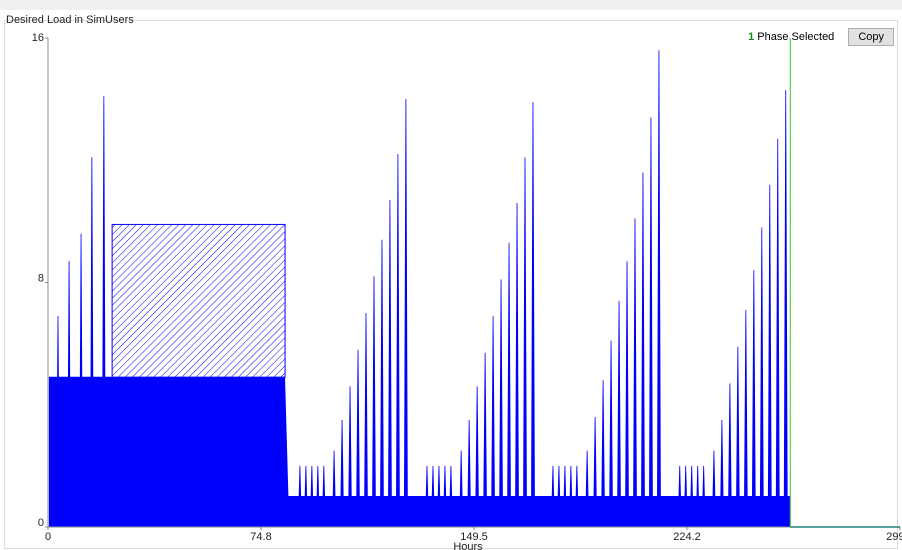  I want to click on top-strip, so click(451, 5).